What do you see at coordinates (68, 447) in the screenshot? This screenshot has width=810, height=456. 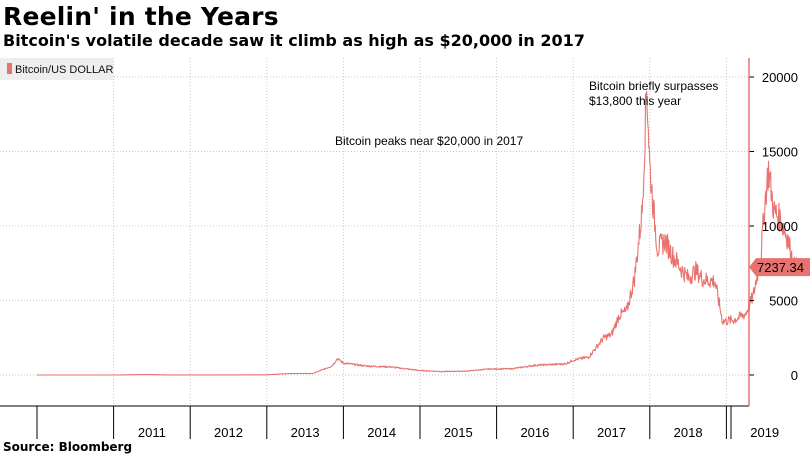 I see `source-note: Source: Bloomberg` at bounding box center [68, 447].